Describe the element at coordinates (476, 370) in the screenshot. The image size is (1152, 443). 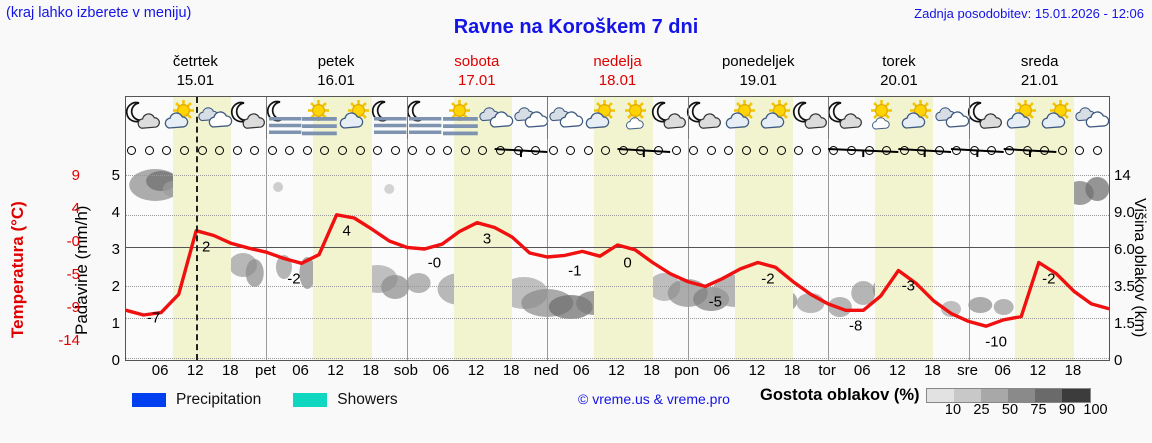
I see `x-tick-9: 12` at that location.